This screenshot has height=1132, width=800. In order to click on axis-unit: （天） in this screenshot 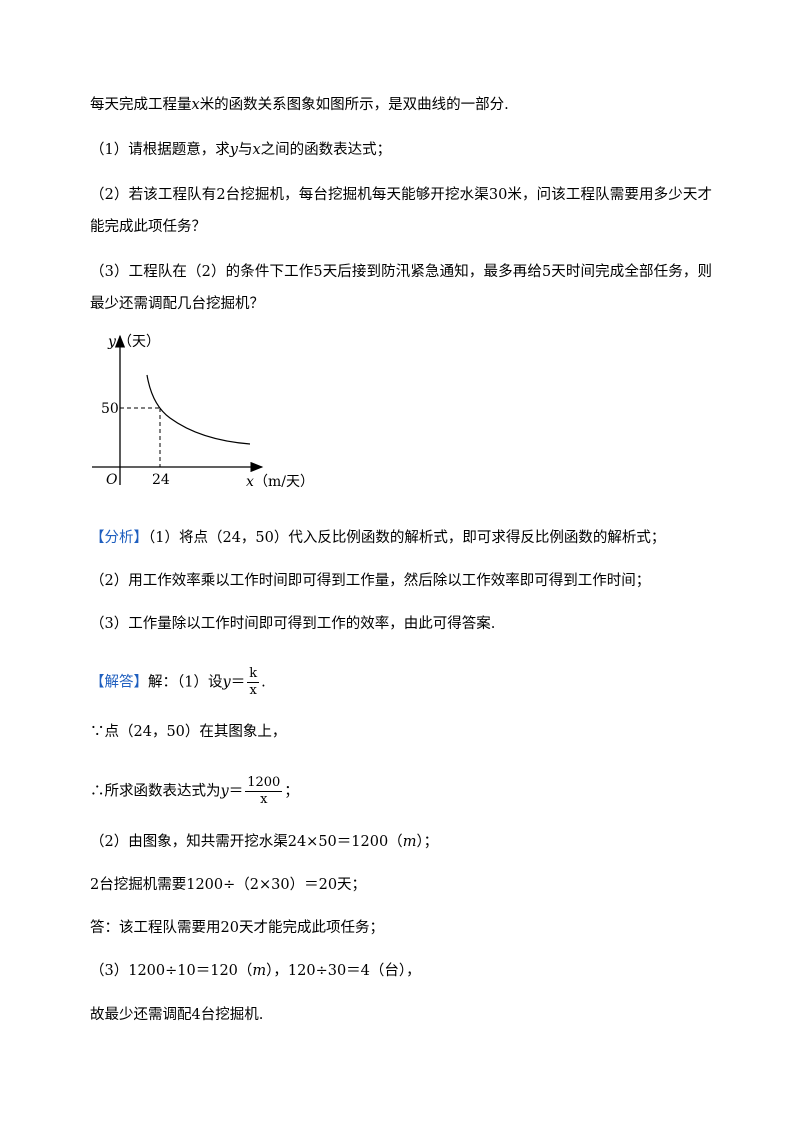, I will do `click(139, 342)`.